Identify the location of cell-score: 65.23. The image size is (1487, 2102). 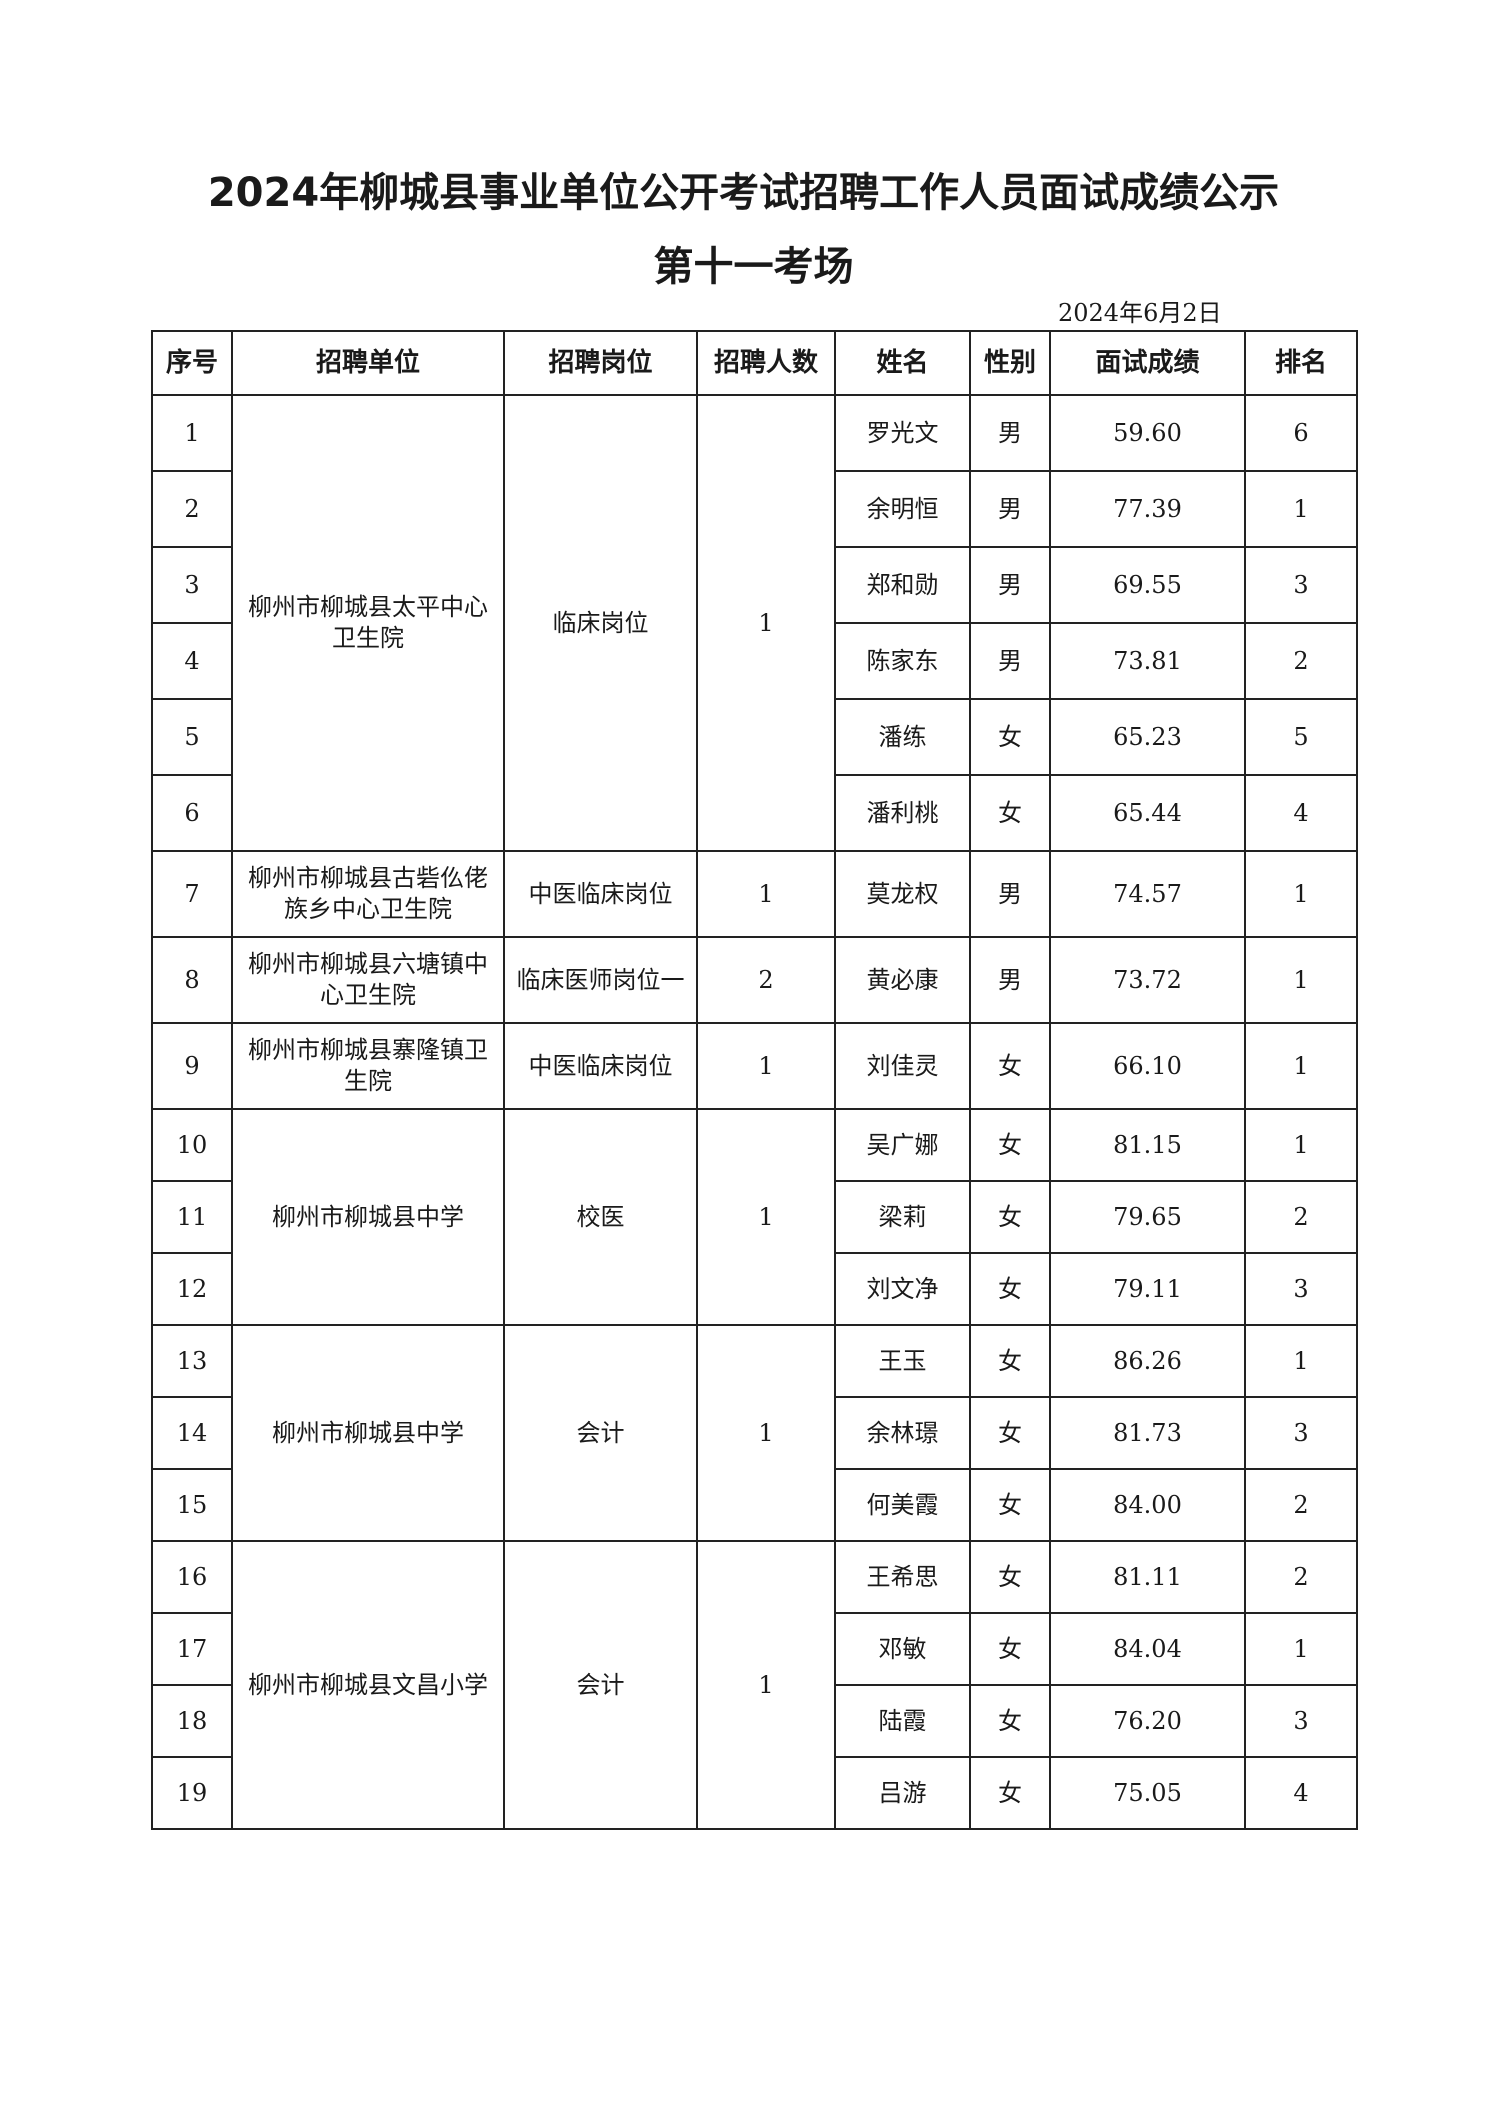
(1147, 737).